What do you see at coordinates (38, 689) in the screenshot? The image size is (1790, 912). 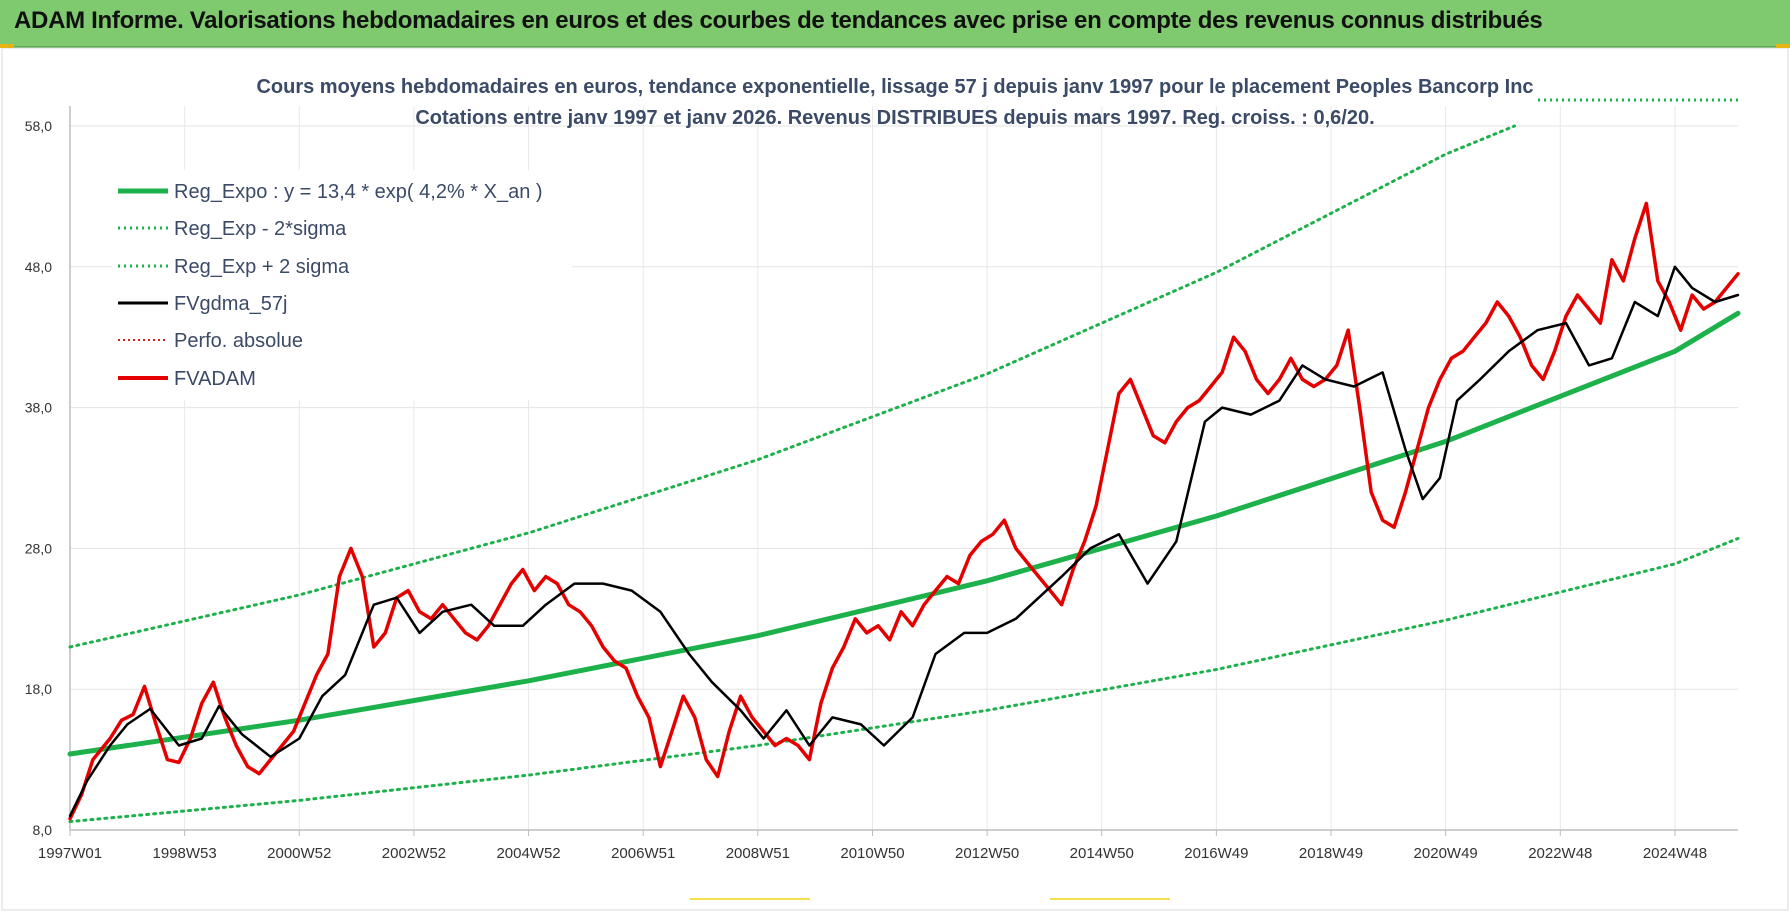 I see `y-tick-label: 18,0` at bounding box center [38, 689].